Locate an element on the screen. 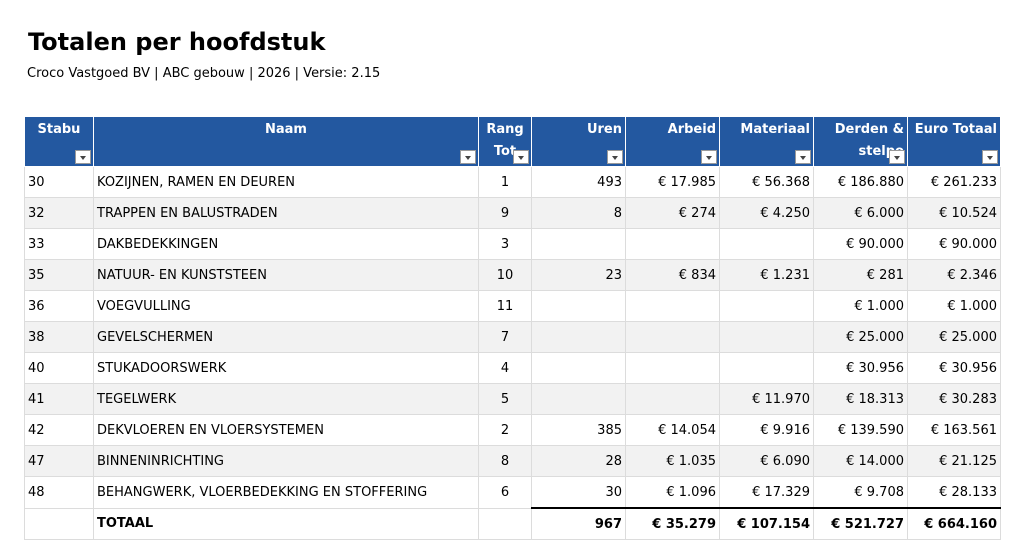 This screenshot has width=1024, height=556. table-cell: 6 is located at coordinates (505, 492).